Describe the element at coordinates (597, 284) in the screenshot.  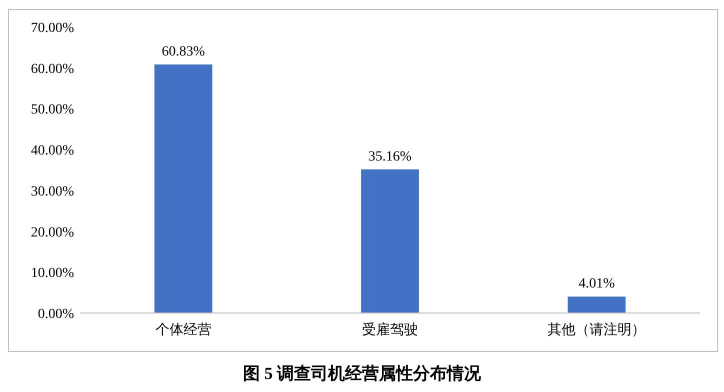
I see `data-label: 4.01%` at that location.